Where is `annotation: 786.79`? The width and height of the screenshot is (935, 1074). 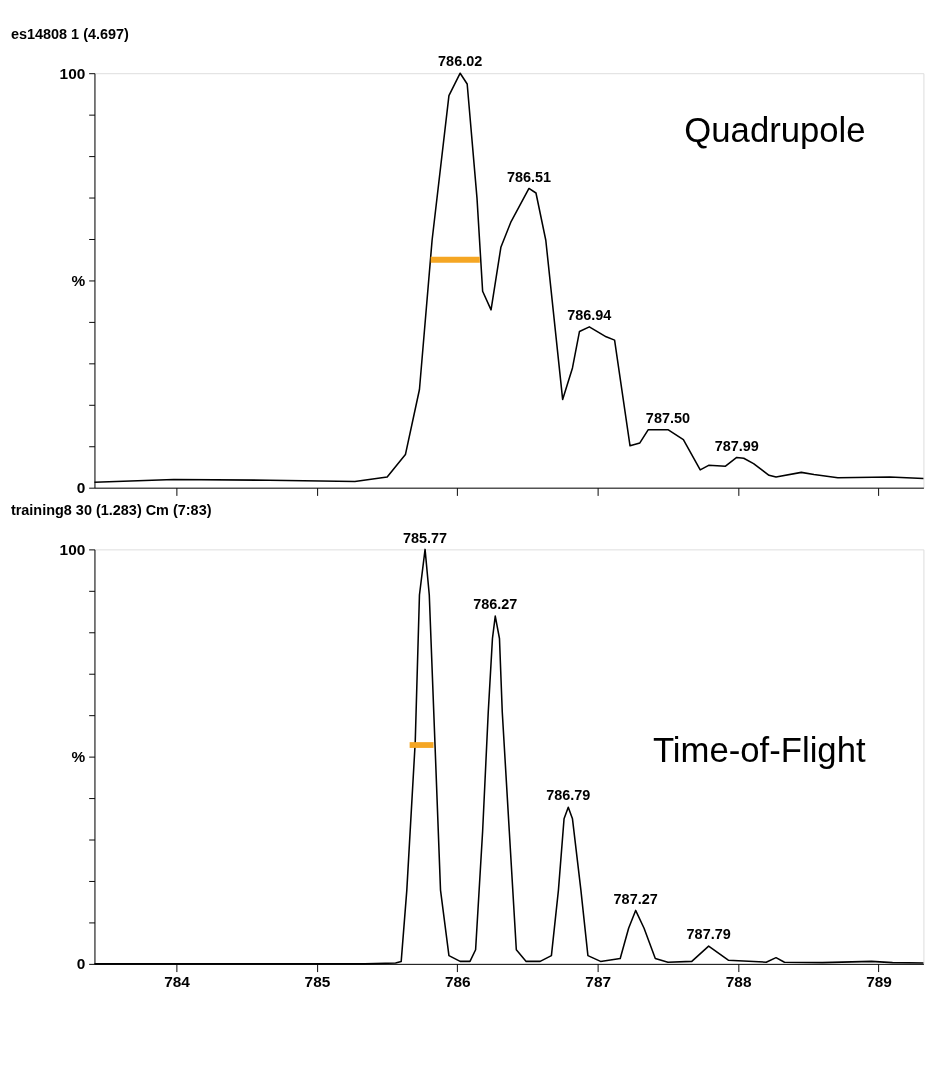 annotation: 786.79 is located at coordinates (568, 795).